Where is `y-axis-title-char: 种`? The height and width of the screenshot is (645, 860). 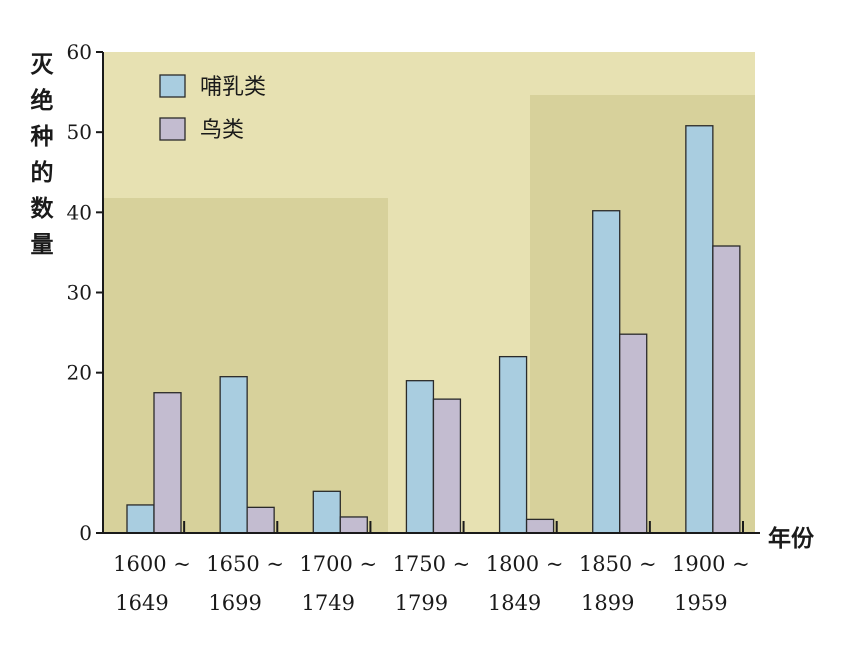
y-axis-title-char: 种 is located at coordinates (42, 137).